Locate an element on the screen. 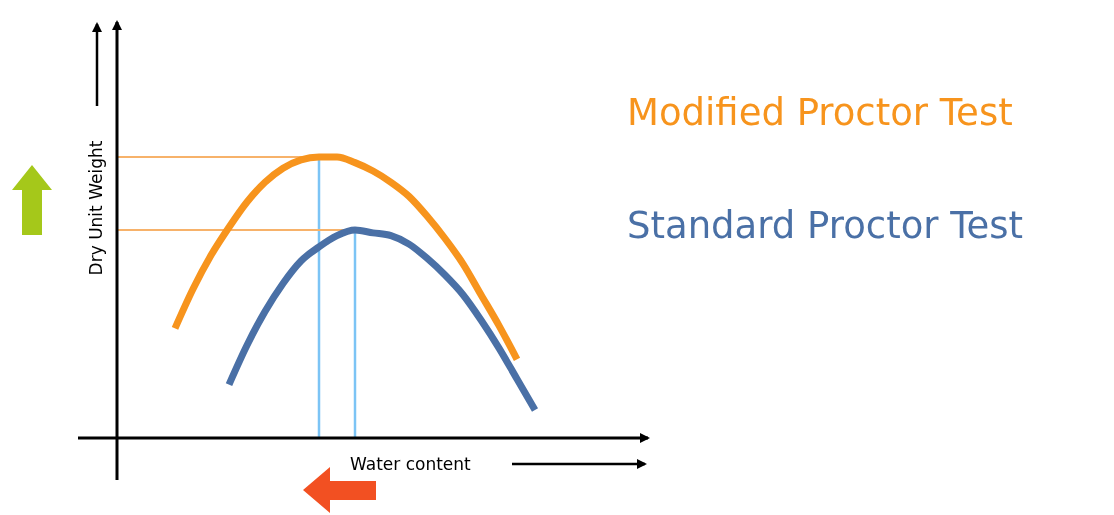 This screenshot has width=1114, height=515. text: Standard Proctor Test is located at coordinates (825, 225).